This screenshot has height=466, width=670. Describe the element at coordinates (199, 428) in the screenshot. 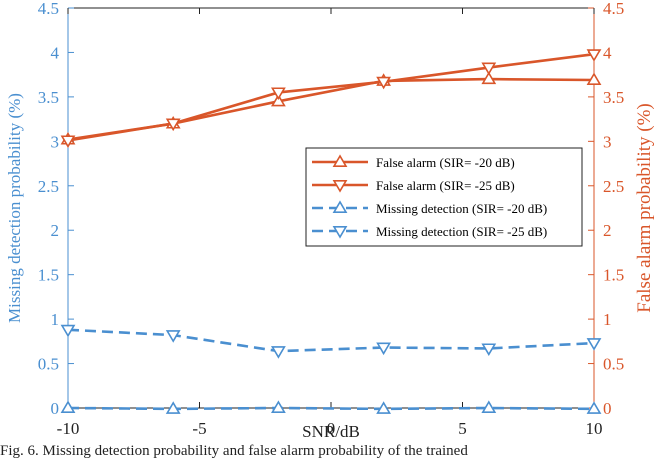

I see `x-tick-label: -5` at that location.